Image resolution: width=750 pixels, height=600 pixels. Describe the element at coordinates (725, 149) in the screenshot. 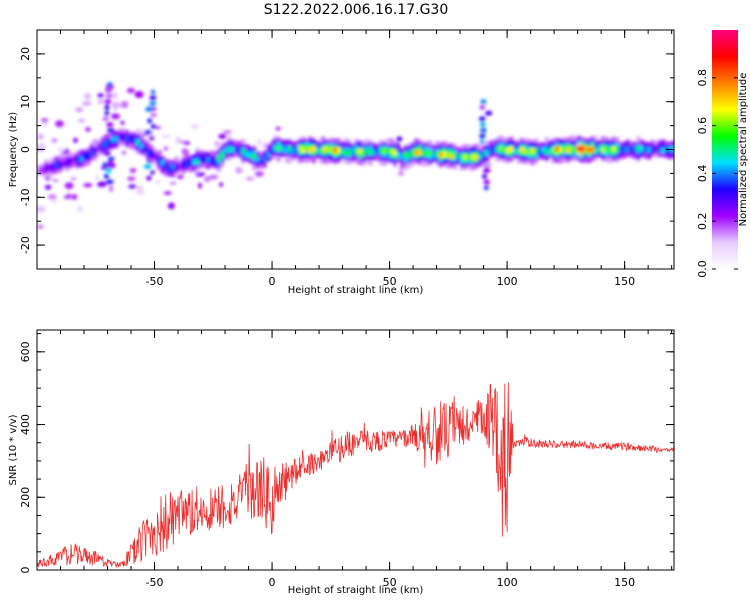

I see `colorbar-gradient` at that location.